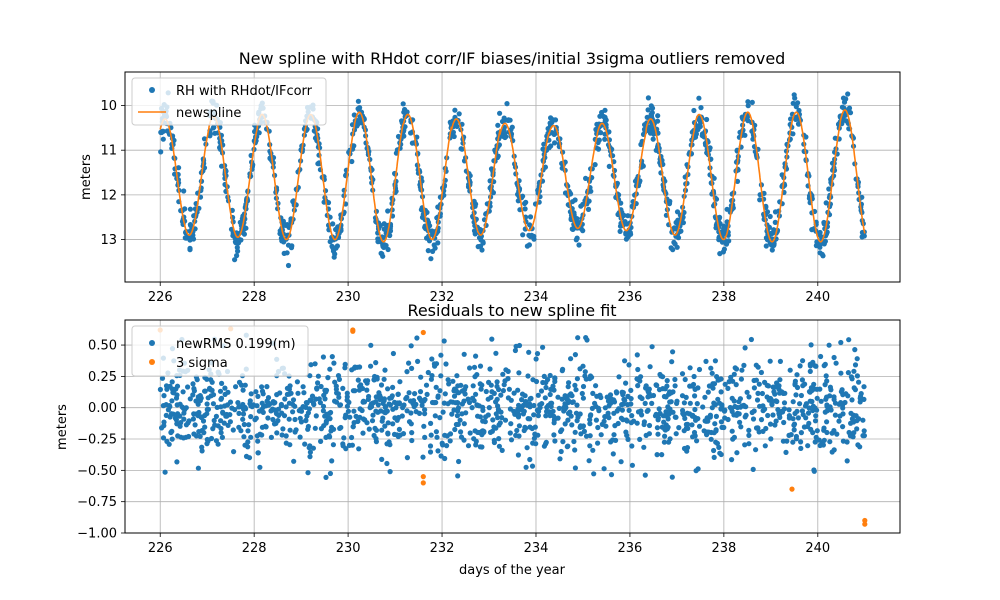 This screenshot has width=1000, height=600. Describe the element at coordinates (102, 377) in the screenshot. I see `bottom-y-tick-label: 0.25` at that location.